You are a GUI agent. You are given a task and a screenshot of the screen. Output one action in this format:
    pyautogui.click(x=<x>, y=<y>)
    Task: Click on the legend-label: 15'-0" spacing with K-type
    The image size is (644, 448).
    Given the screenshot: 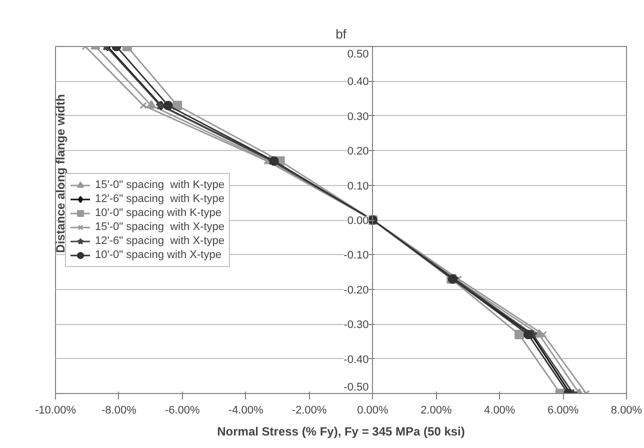 What is the action you would take?
    pyautogui.click(x=160, y=185)
    